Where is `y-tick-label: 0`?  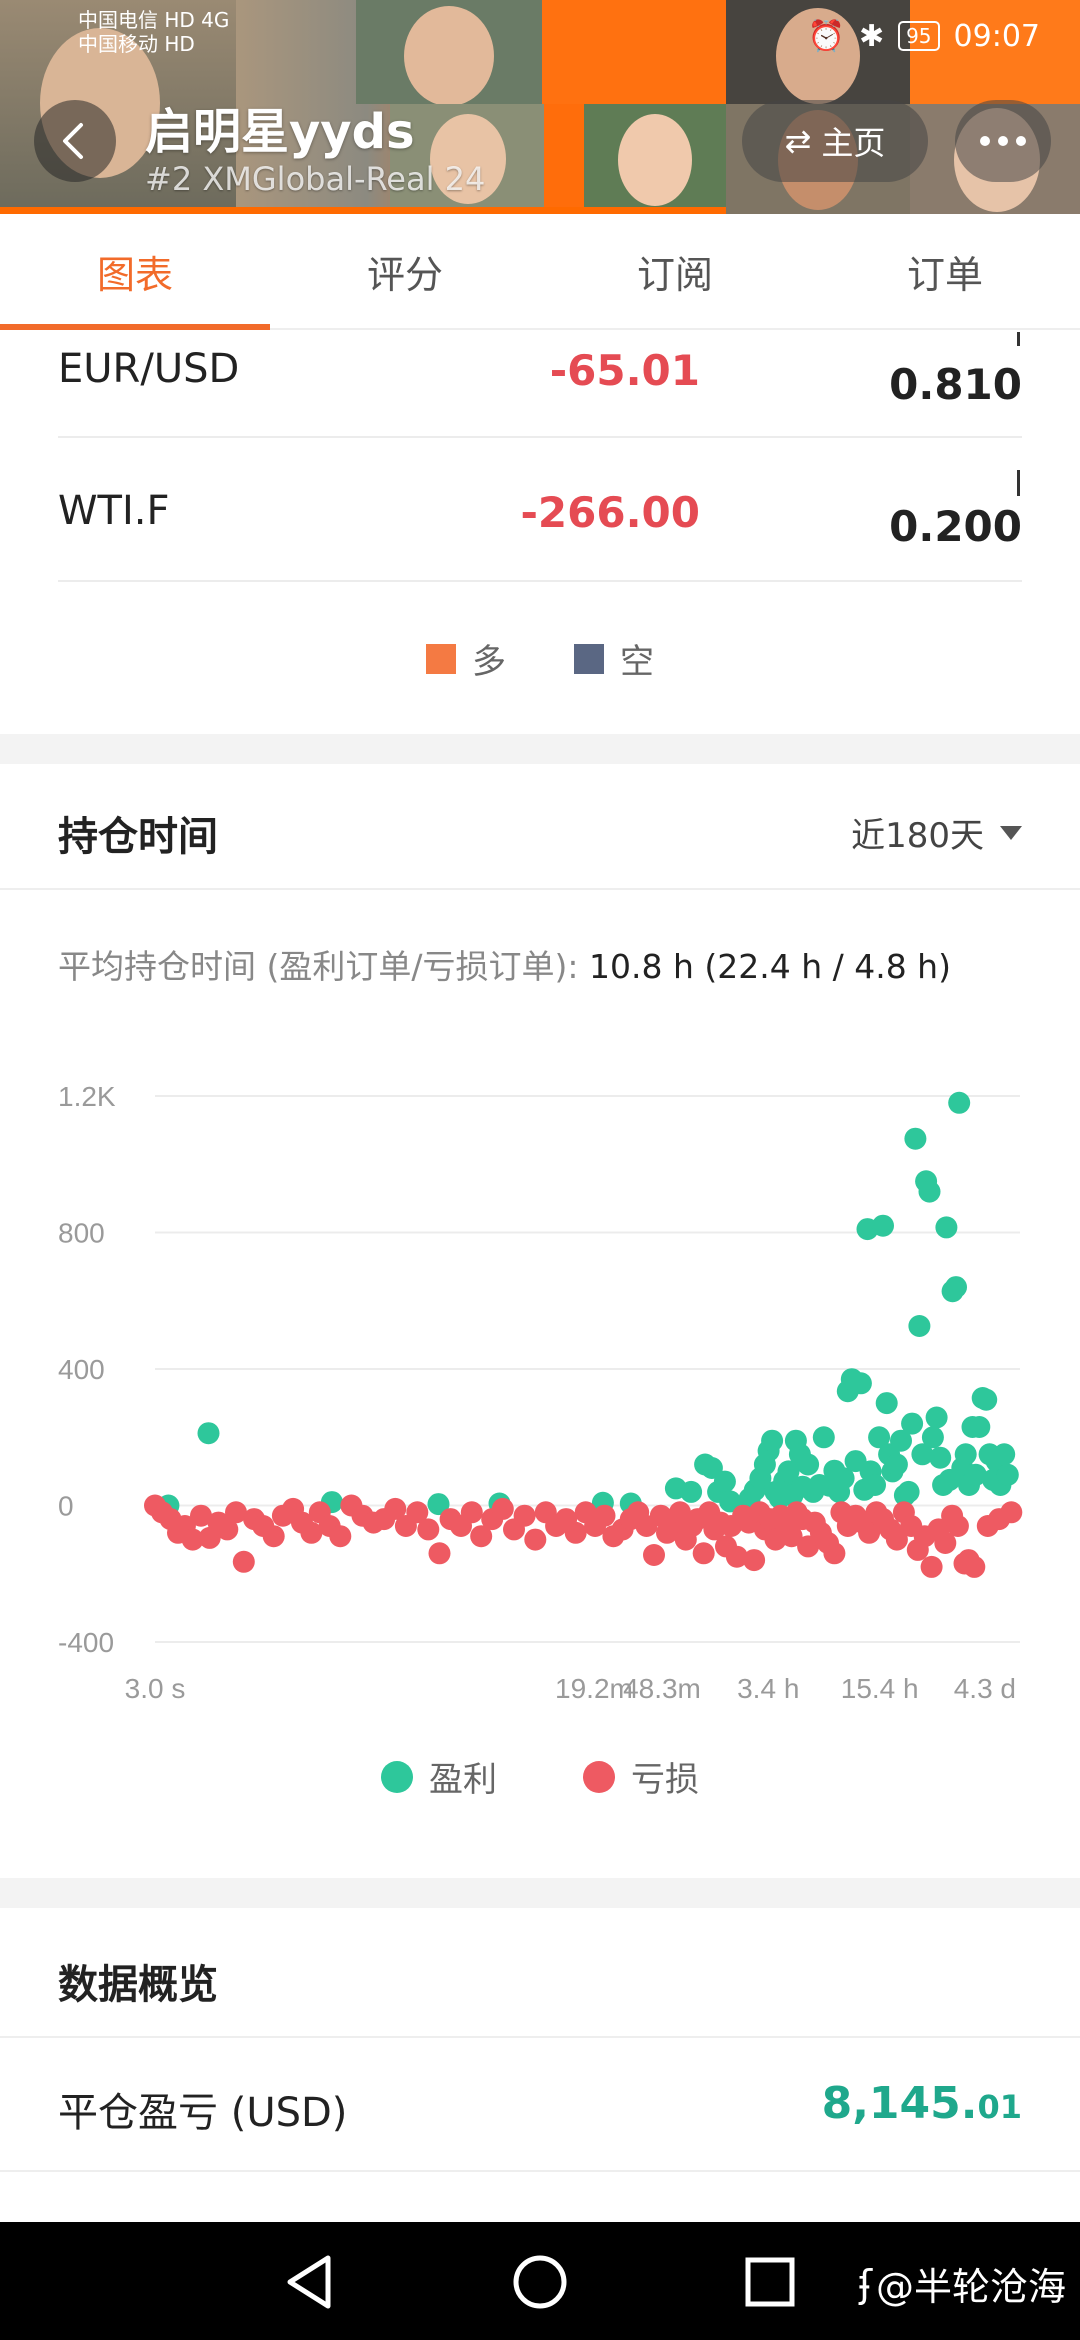 y-tick-label: 0 is located at coordinates (66, 1506).